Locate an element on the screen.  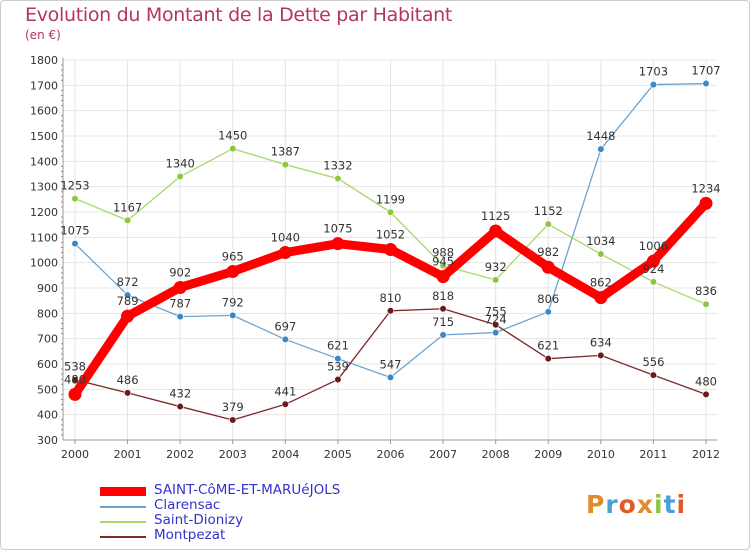
chart-unit: (en €) is located at coordinates (43, 35).